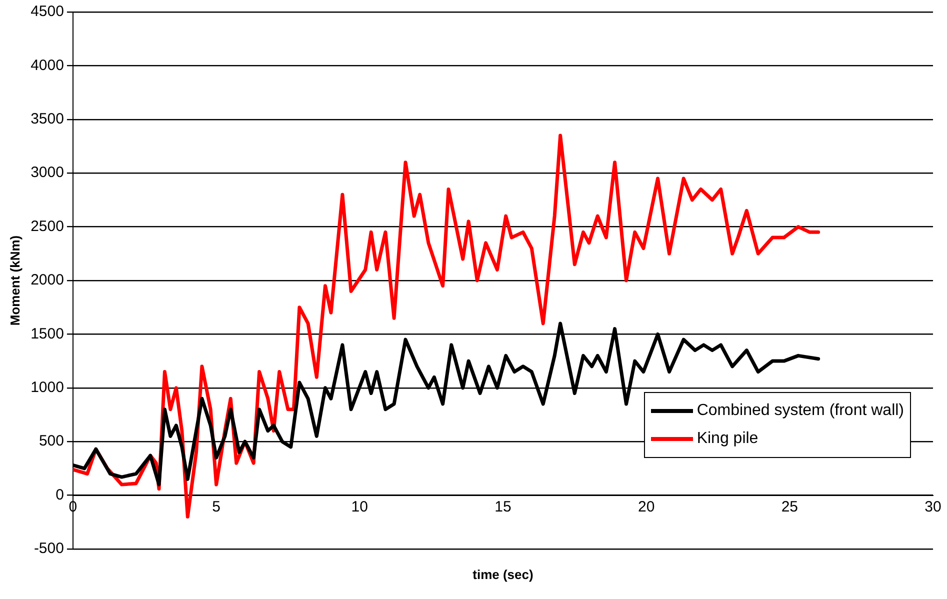  I want to click on legend-label: King pile, so click(727, 439).